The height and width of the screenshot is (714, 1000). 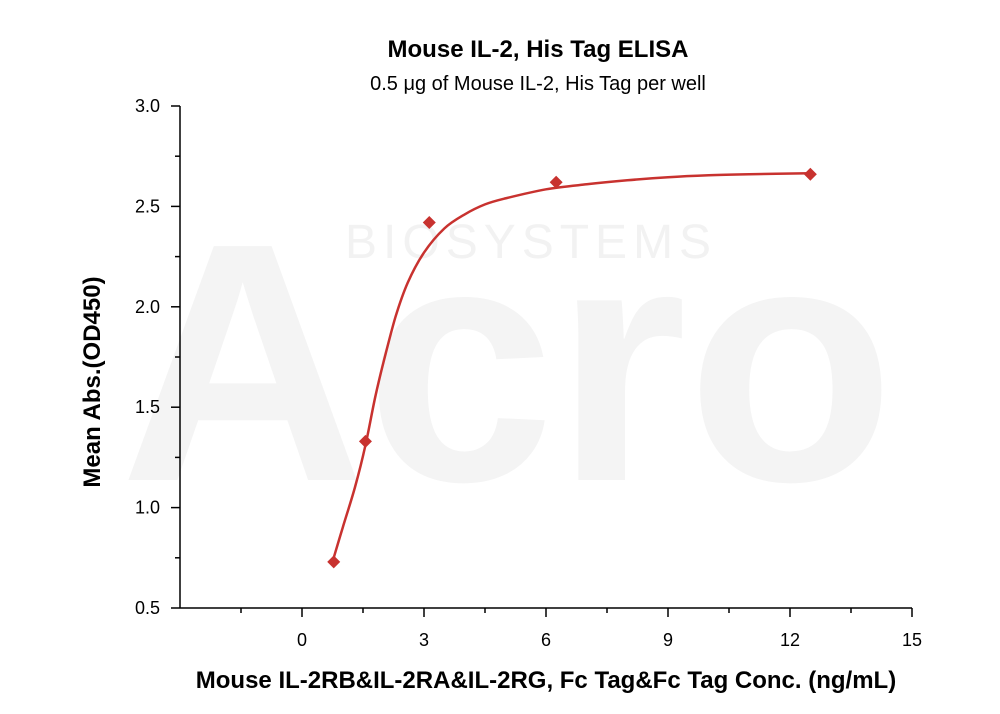 I want to click on x-tick-label: 15, so click(x=912, y=640).